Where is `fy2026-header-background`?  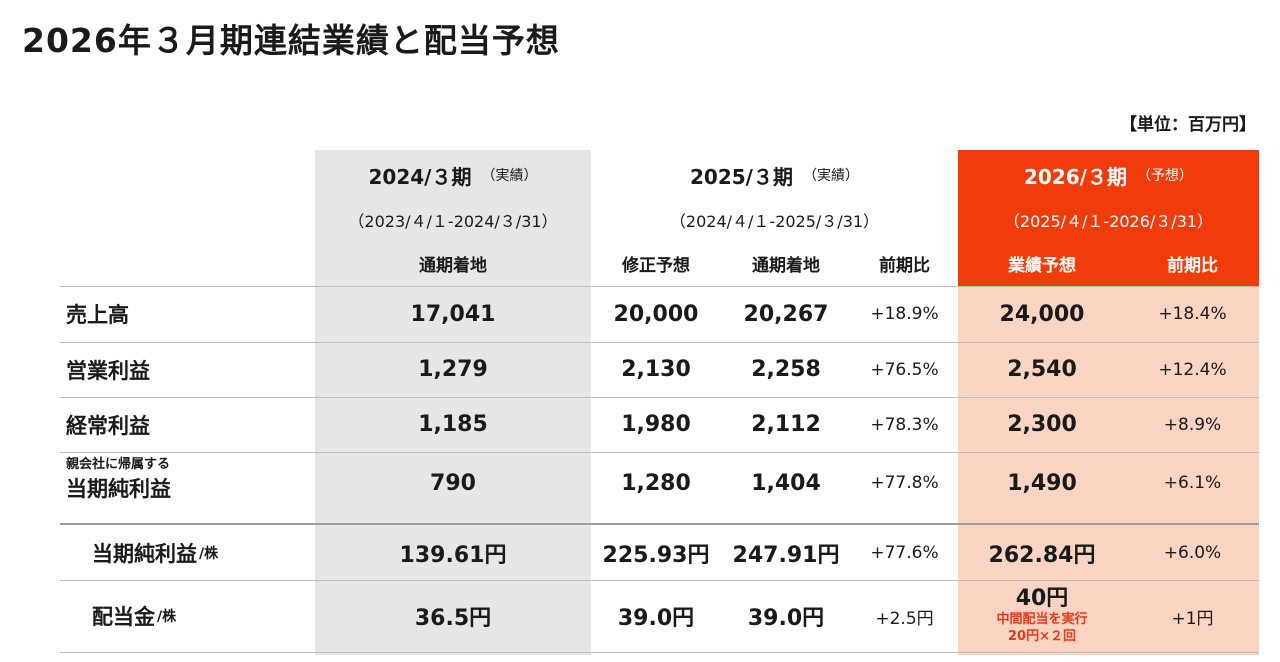 fy2026-header-background is located at coordinates (1108, 218).